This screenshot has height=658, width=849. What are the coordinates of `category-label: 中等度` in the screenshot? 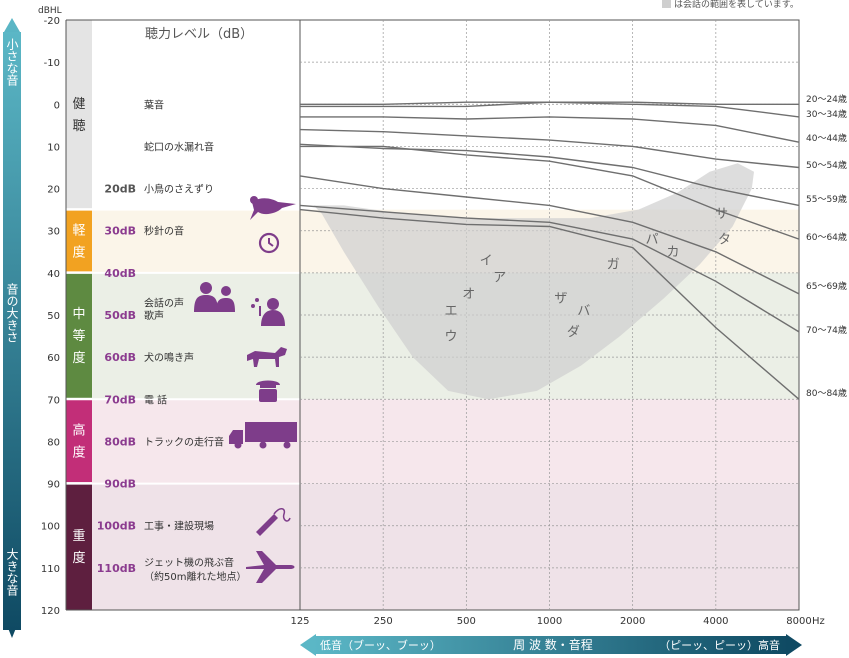 It's located at (78, 336).